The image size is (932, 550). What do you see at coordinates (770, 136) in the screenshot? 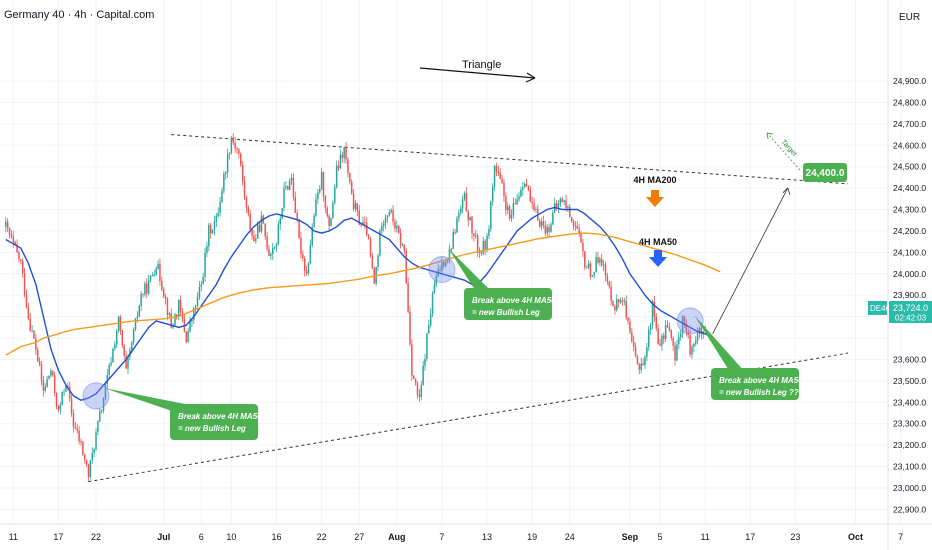
I see `target-pointer-head-icon` at bounding box center [770, 136].